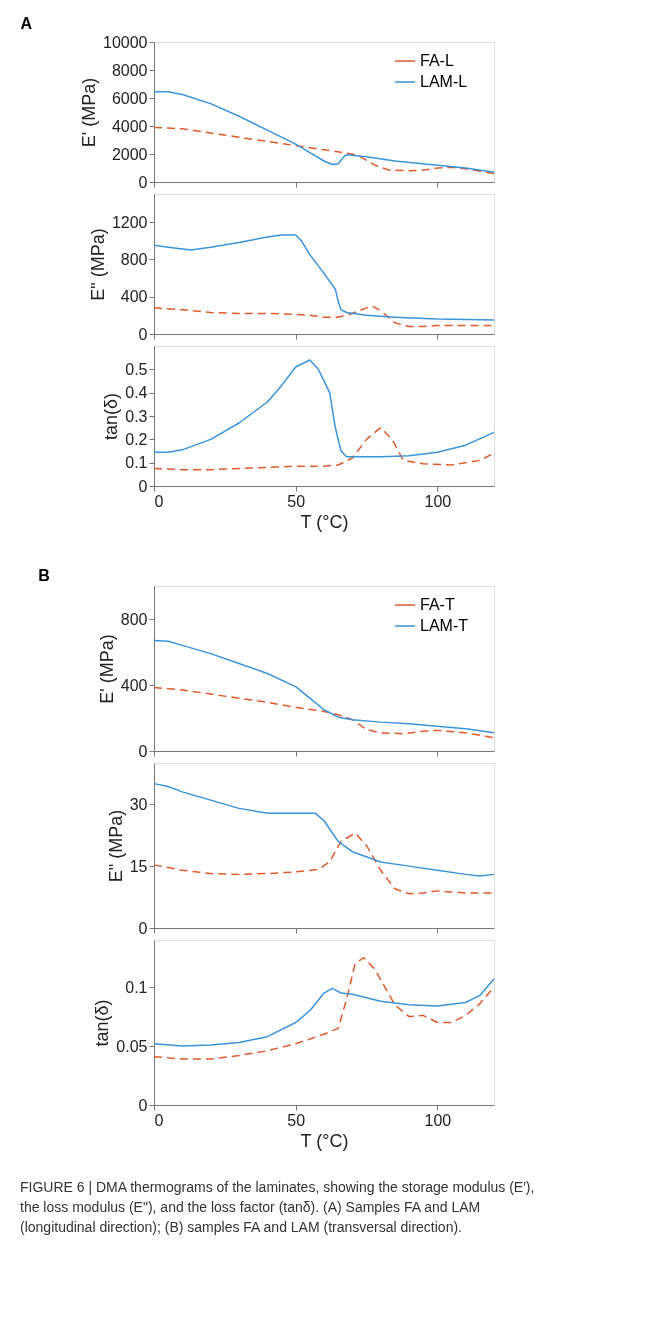 The image size is (672, 1341). I want to click on y-tick-label: 0.3, so click(136, 416).